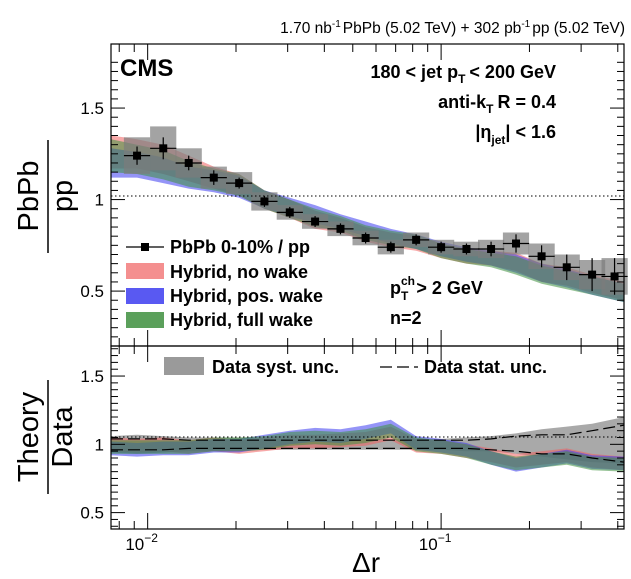 This screenshot has width=631, height=579. I want to click on top-y-tick-label: 1.5, so click(92, 108).